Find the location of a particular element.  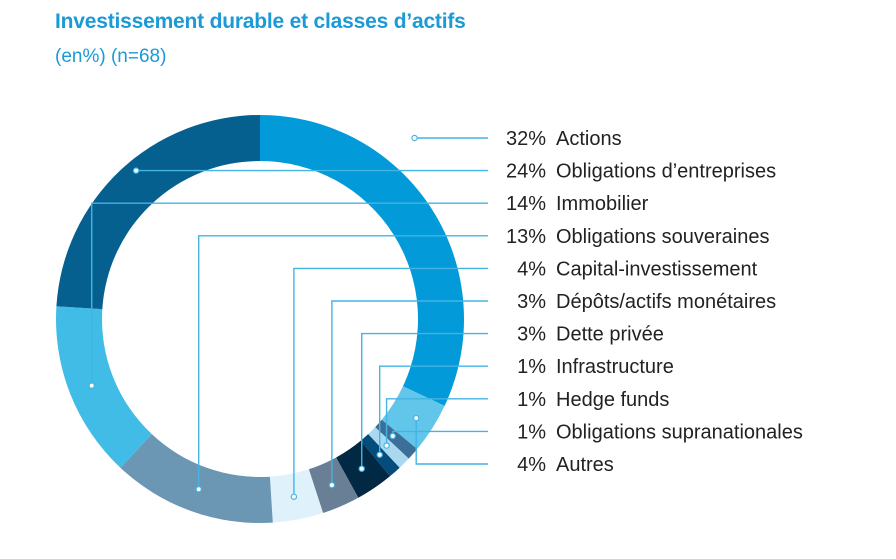

slice-actions is located at coordinates (362, 260).